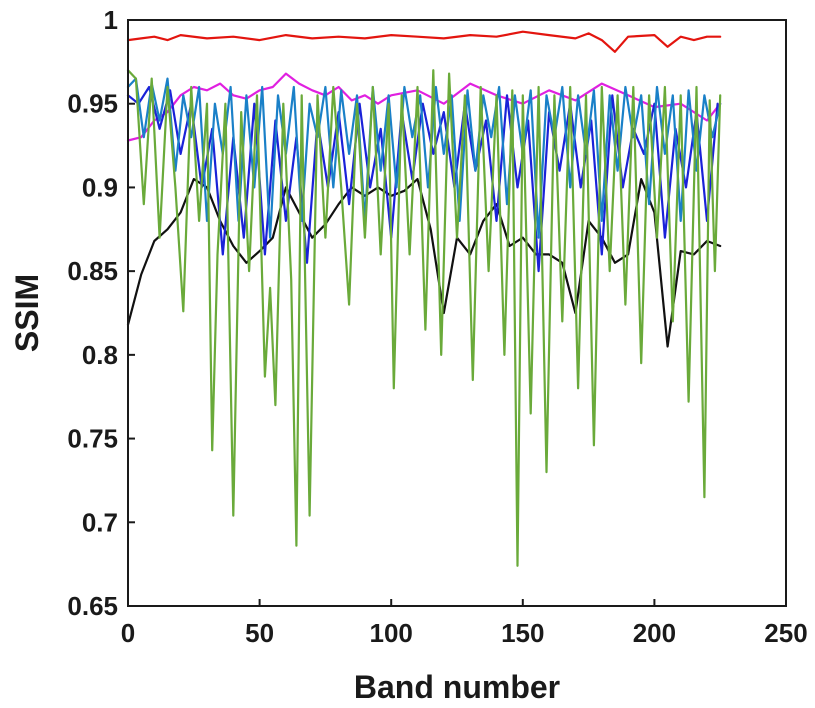 This screenshot has width=815, height=708. Describe the element at coordinates (100, 355) in the screenshot. I see `y-tick-label: 0.8` at that location.